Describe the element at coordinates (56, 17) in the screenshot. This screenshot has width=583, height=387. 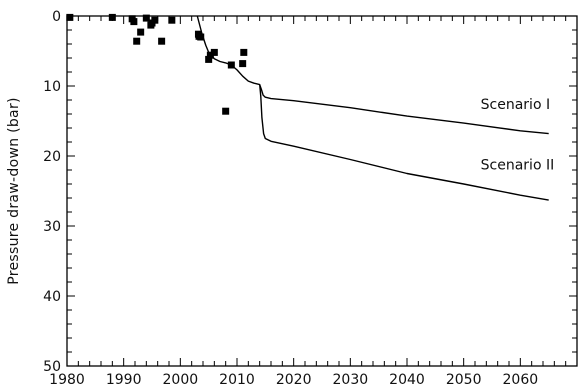
I see `y-tick-label: 0` at that location.